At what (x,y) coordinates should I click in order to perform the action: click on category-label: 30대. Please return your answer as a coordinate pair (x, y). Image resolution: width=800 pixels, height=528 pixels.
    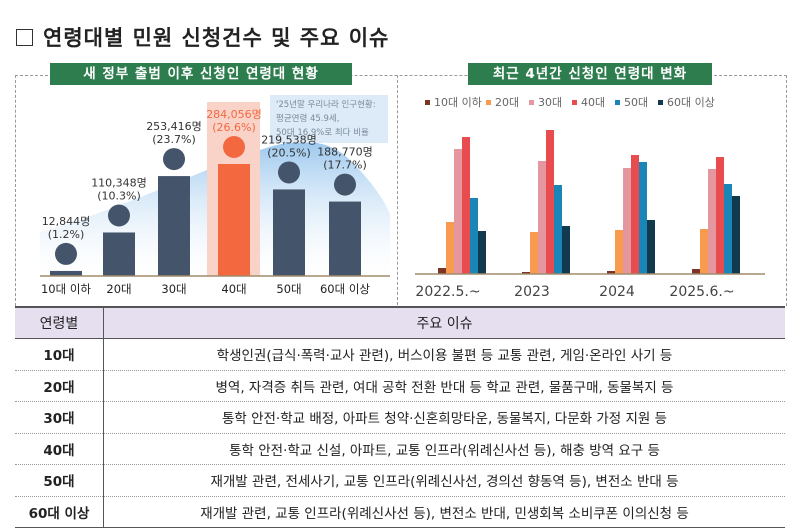
    Looking at the image, I should click on (173, 289).